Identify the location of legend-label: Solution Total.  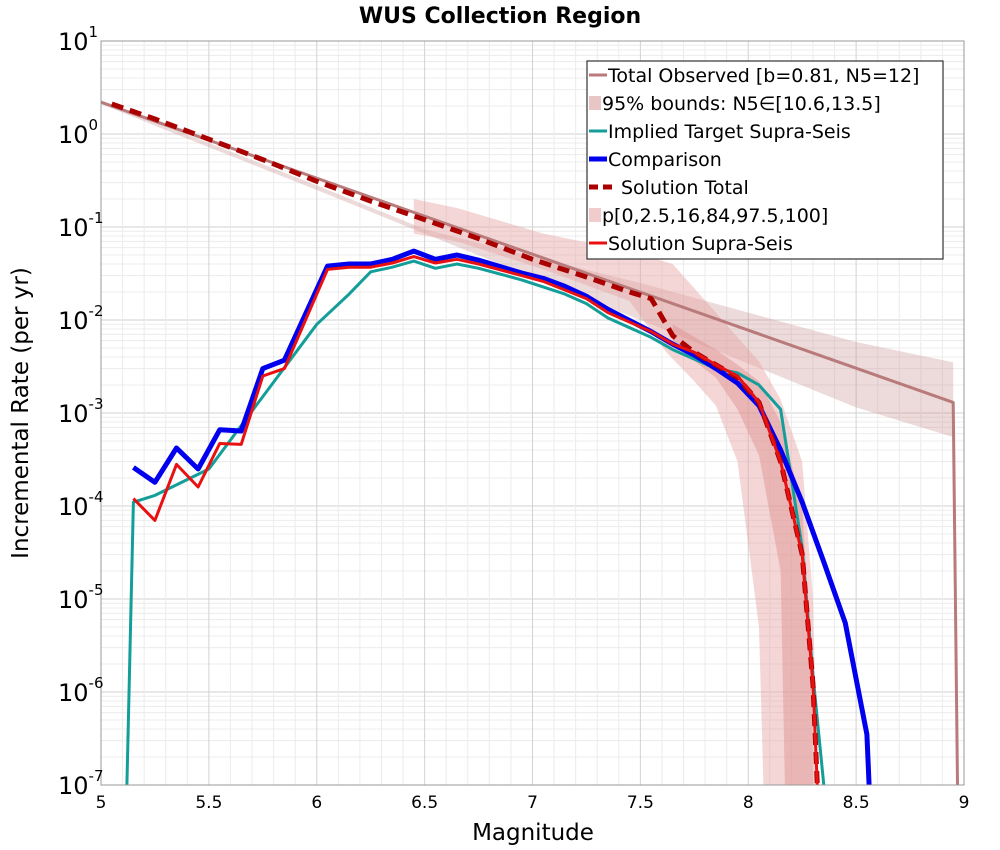
(685, 188).